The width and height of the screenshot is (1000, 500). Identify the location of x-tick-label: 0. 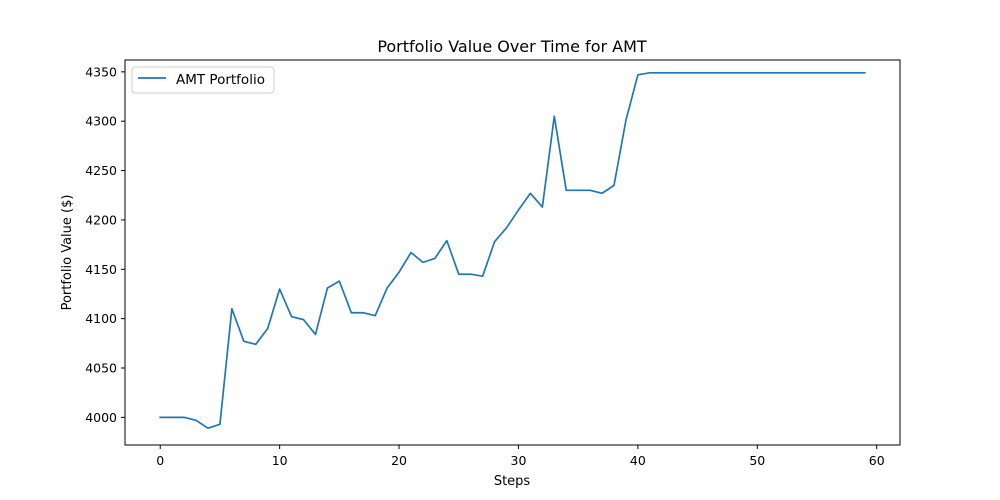
(160, 460).